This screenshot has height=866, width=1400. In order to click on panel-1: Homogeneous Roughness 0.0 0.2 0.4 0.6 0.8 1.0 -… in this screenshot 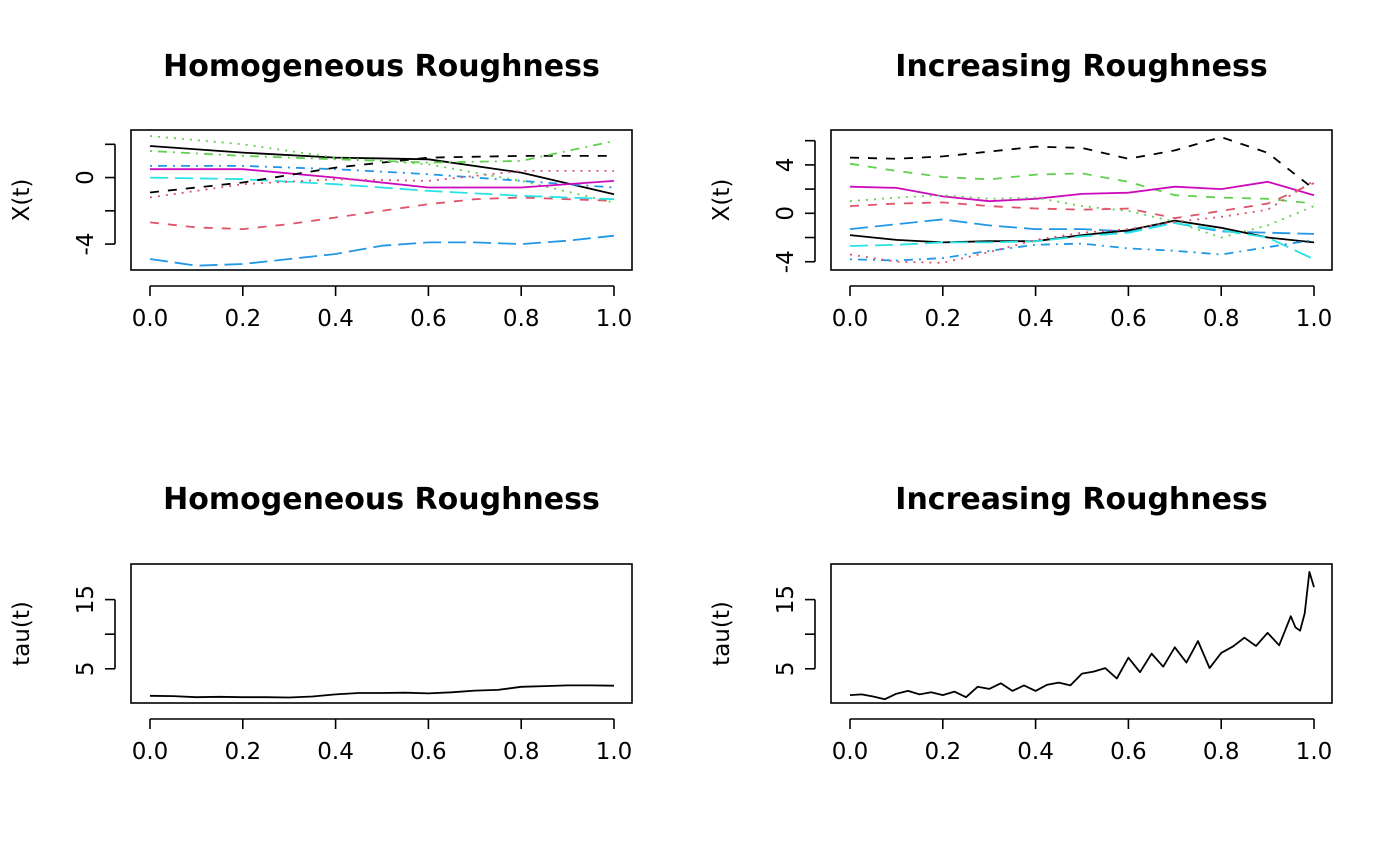, I will do `click(321, 190)`.